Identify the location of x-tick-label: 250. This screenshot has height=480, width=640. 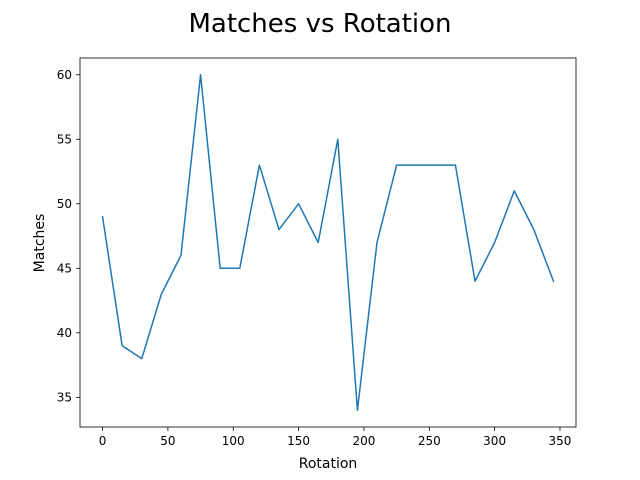
(429, 441).